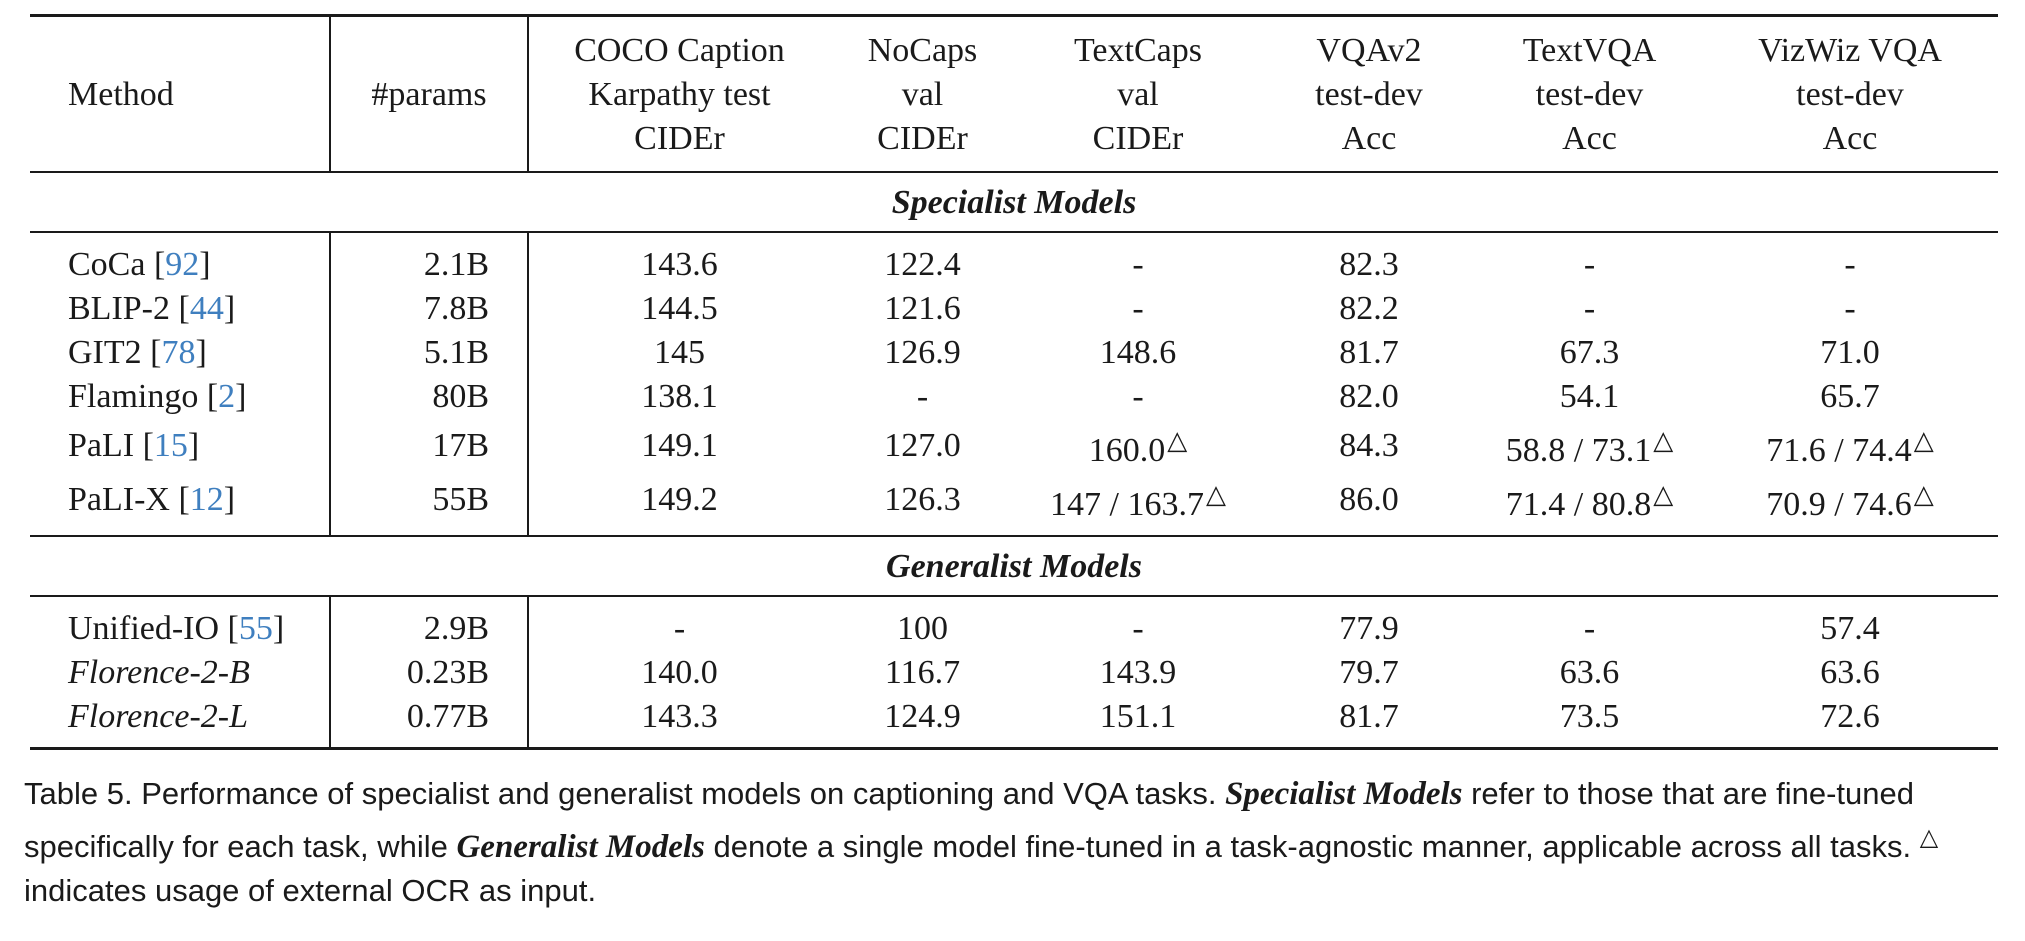 The width and height of the screenshot is (2025, 941). I want to click on params-cell: 2.1B, so click(429, 259).